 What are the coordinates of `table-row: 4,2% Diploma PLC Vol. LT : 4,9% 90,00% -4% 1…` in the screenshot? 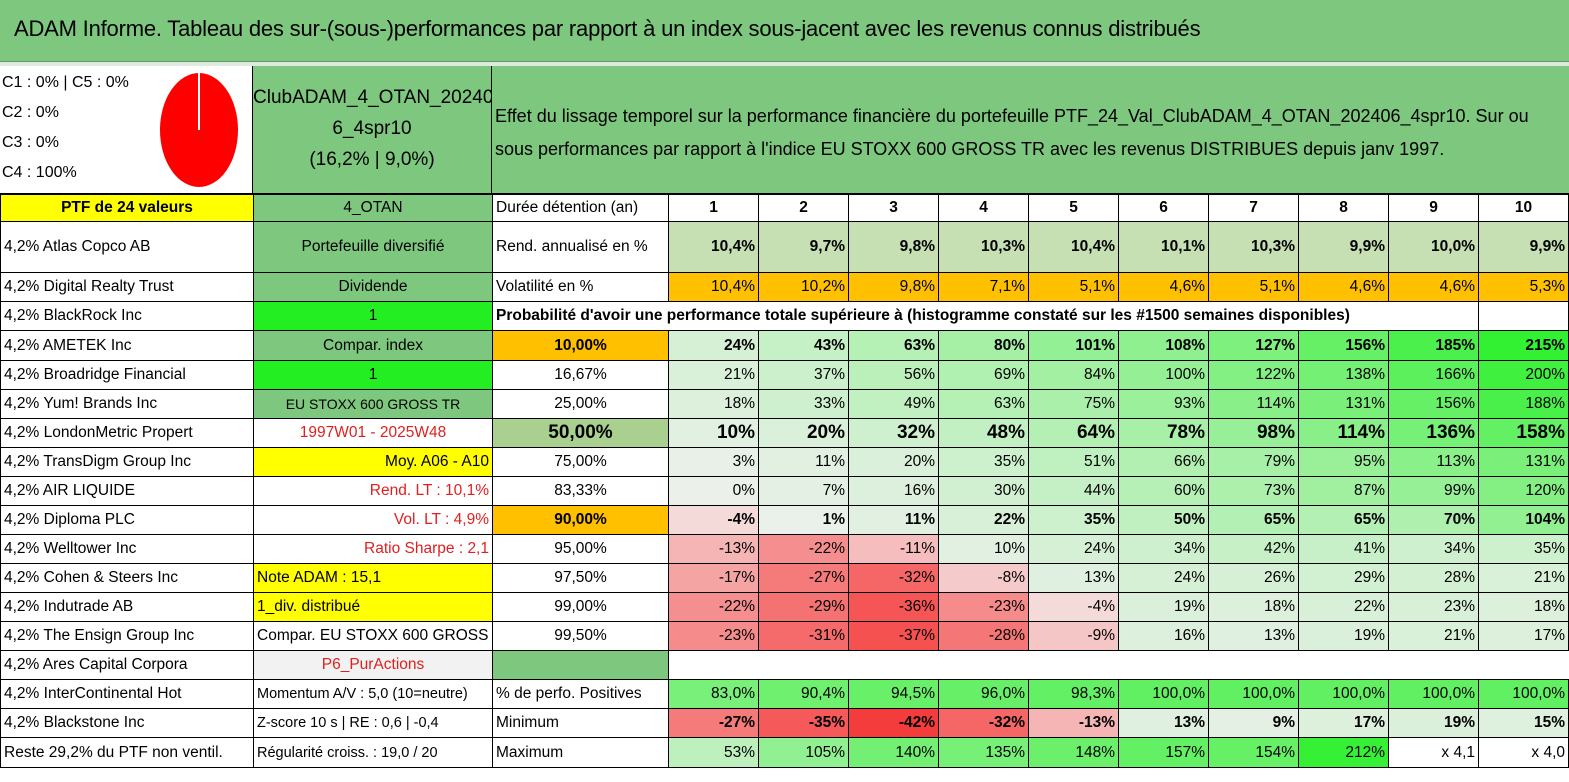 It's located at (784, 520).